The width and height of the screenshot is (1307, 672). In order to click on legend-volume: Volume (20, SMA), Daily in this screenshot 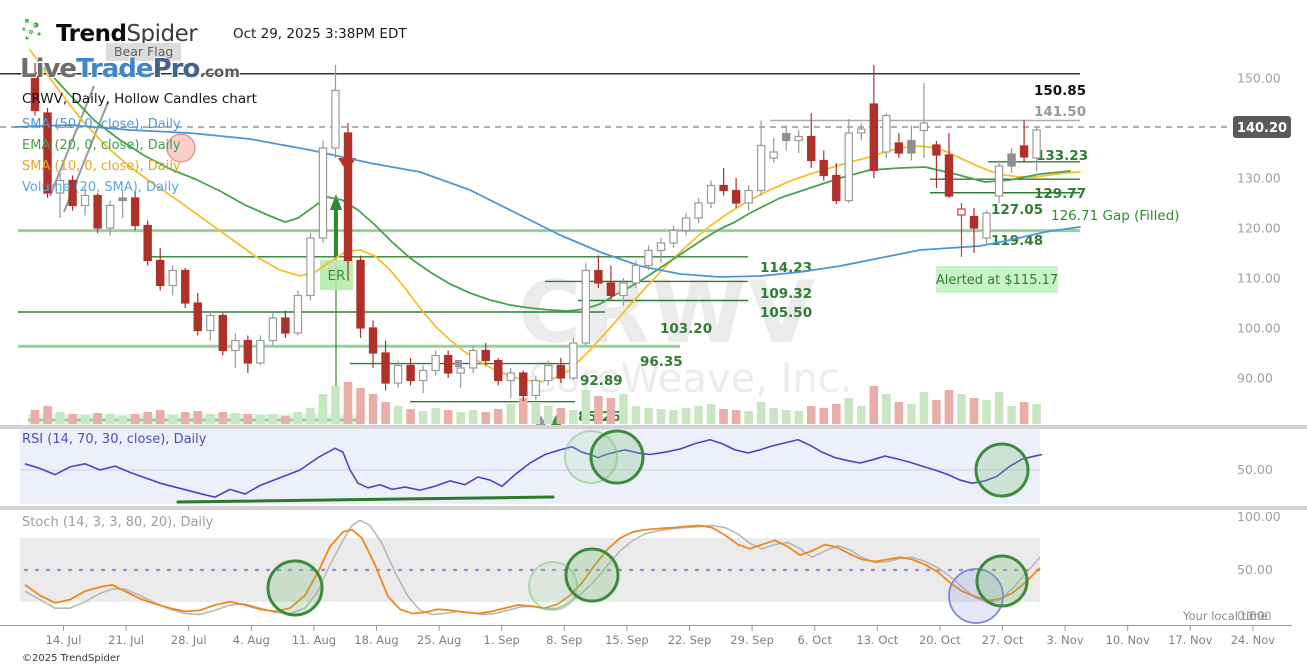, I will do `click(100, 187)`.